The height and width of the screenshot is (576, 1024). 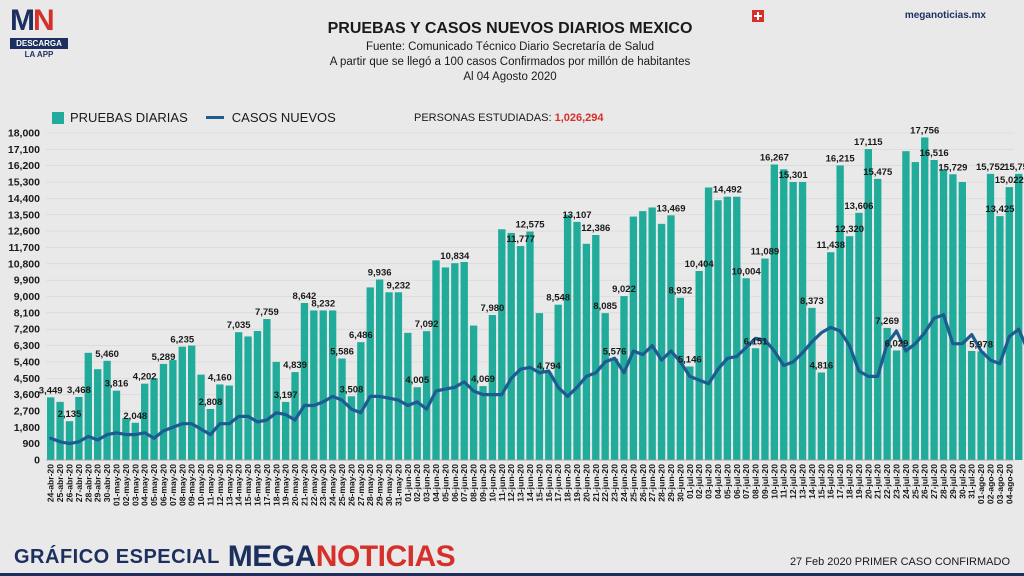 What do you see at coordinates (370, 485) in the screenshot?
I see `x-tick-label: 28-may-20` at bounding box center [370, 485].